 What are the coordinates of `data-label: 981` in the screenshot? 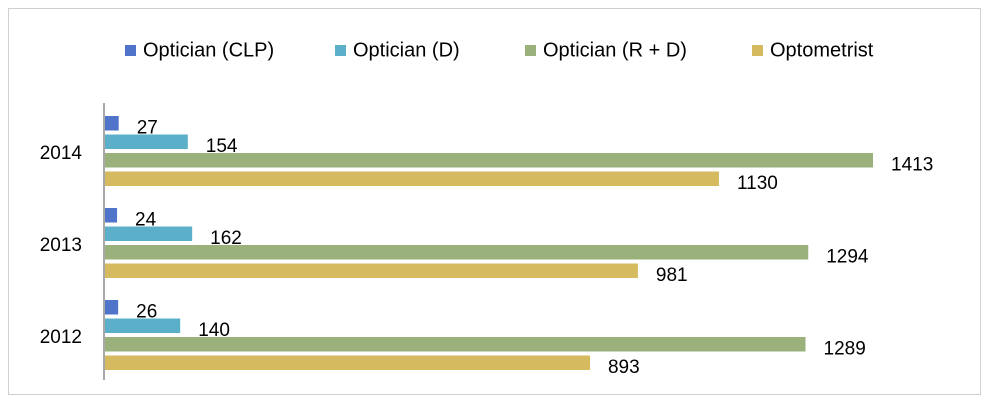 It's located at (672, 275).